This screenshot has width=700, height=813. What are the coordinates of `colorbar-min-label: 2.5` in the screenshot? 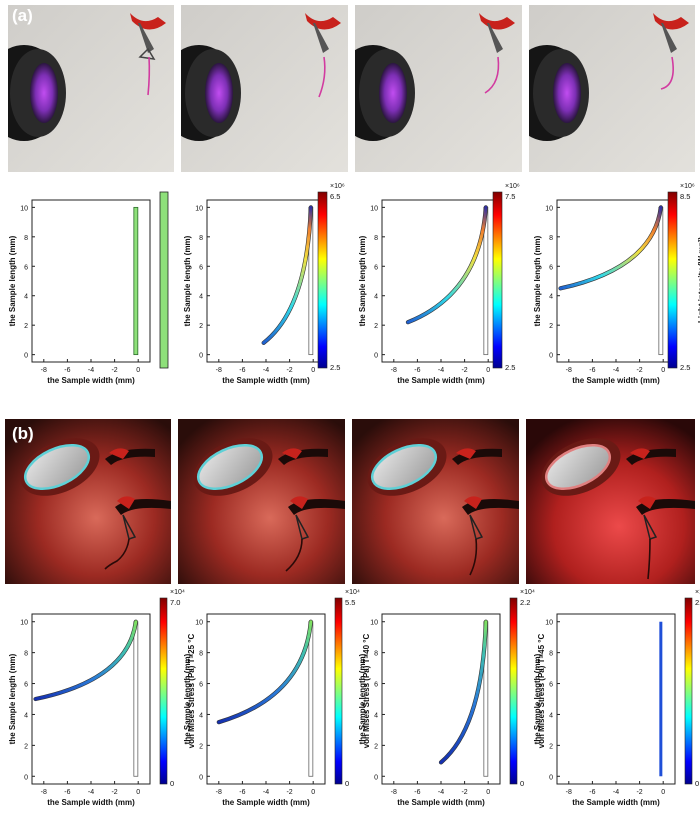 It's located at (685, 367).